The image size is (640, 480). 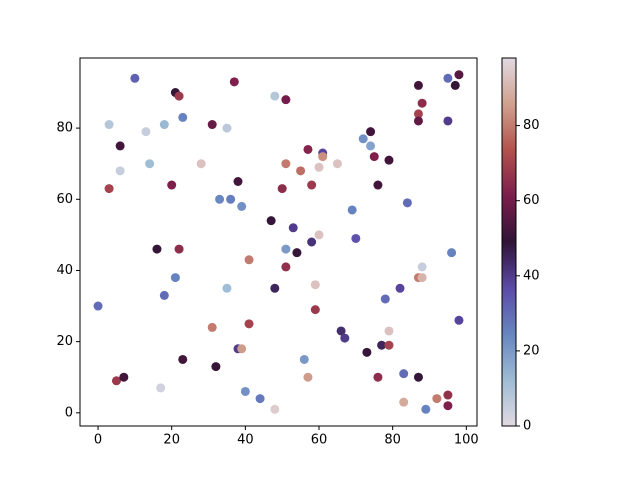 What do you see at coordinates (64, 341) in the screenshot?
I see `y-tick-label: 20` at bounding box center [64, 341].